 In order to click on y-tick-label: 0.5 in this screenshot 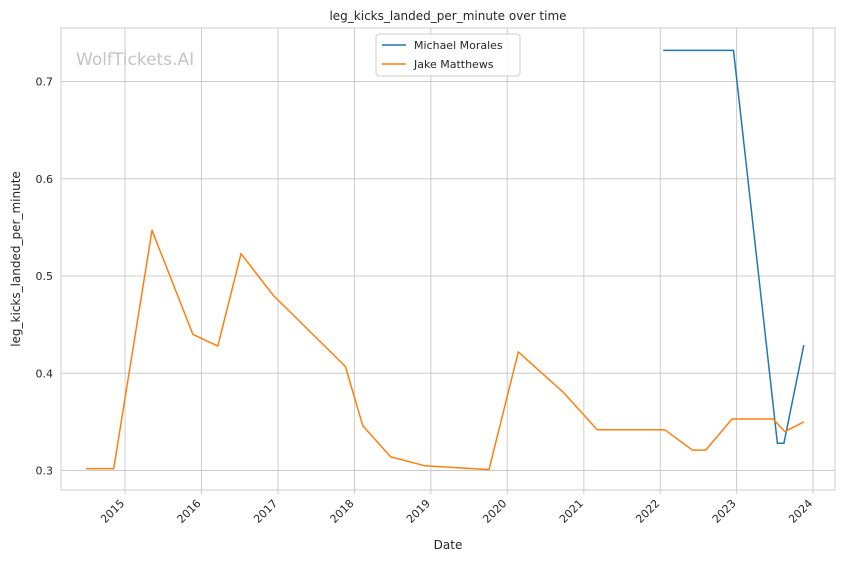, I will do `click(45, 276)`.